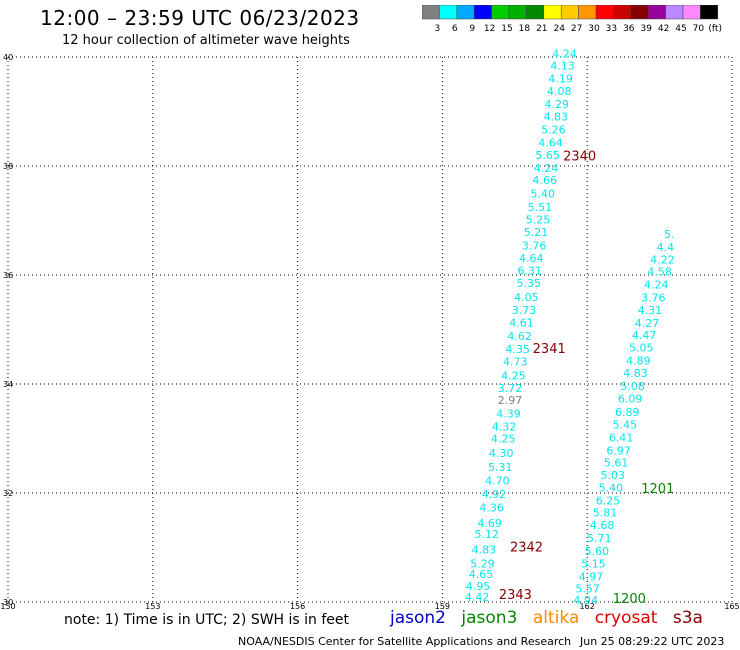  Describe the element at coordinates (587, 606) in the screenshot. I see `x-tick-label: 162` at that location.